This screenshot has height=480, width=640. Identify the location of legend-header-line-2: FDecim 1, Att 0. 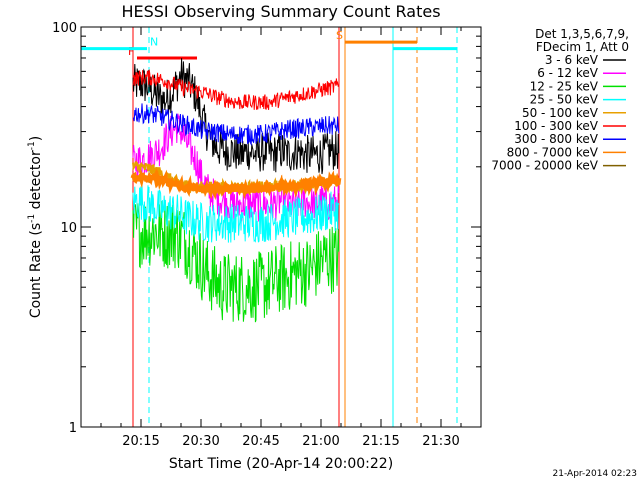
(582, 47).